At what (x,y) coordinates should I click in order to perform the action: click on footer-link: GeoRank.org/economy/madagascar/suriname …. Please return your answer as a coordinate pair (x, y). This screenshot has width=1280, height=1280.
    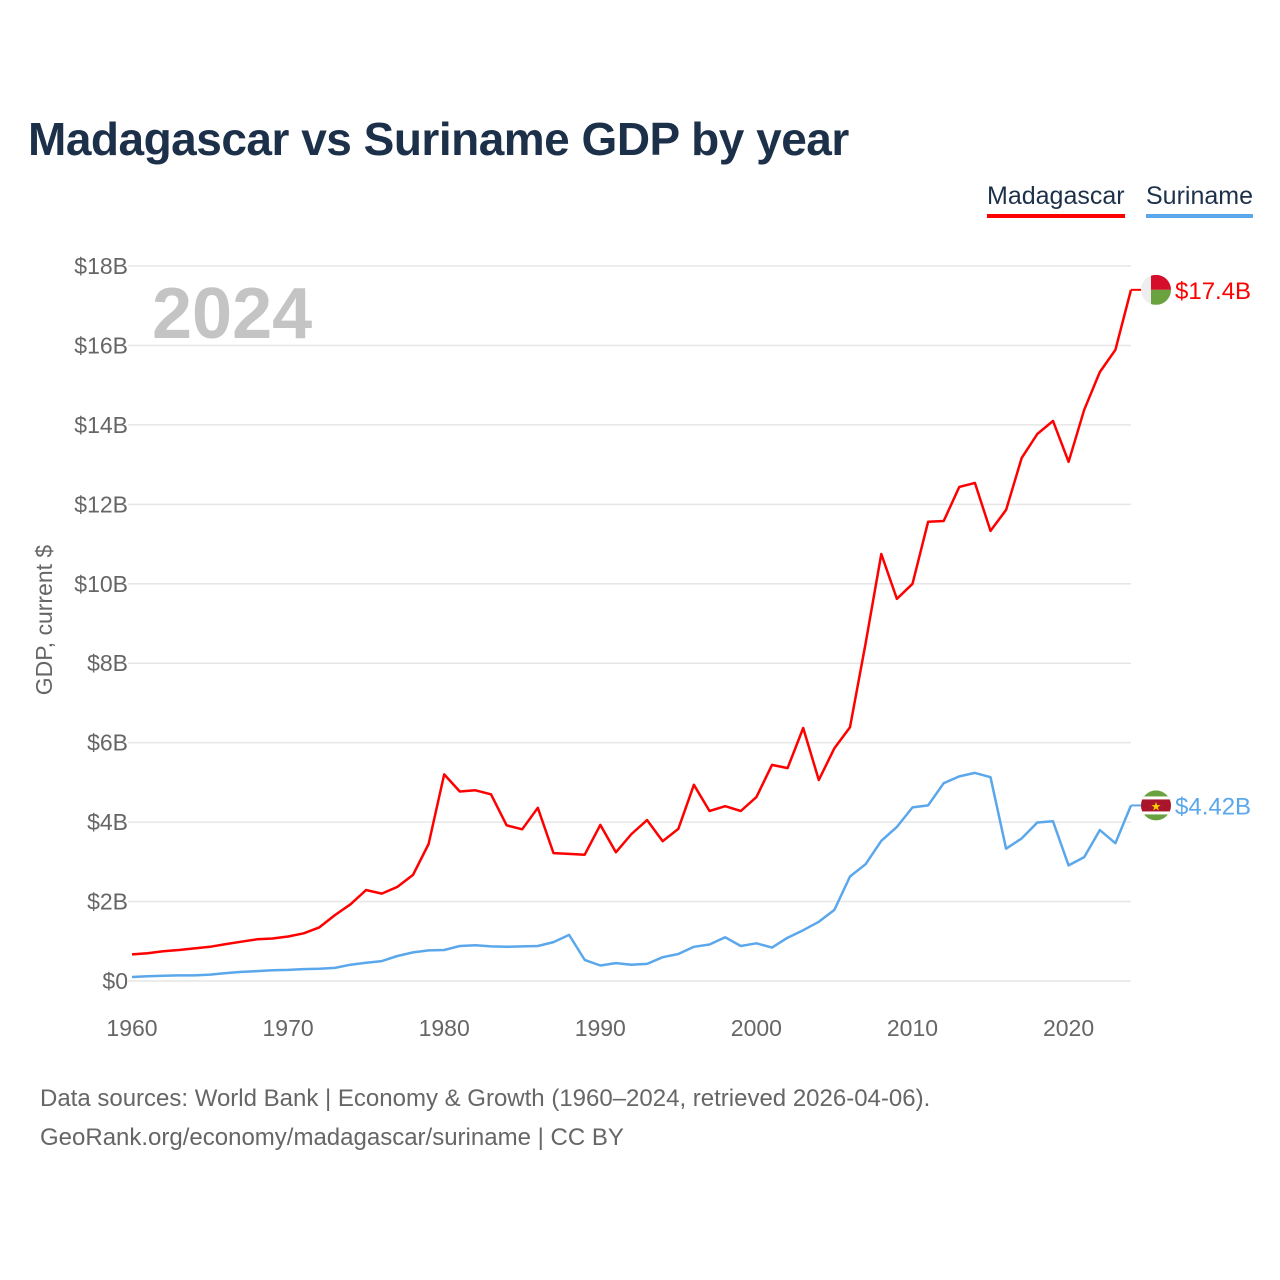
    Looking at the image, I should click on (332, 1137).